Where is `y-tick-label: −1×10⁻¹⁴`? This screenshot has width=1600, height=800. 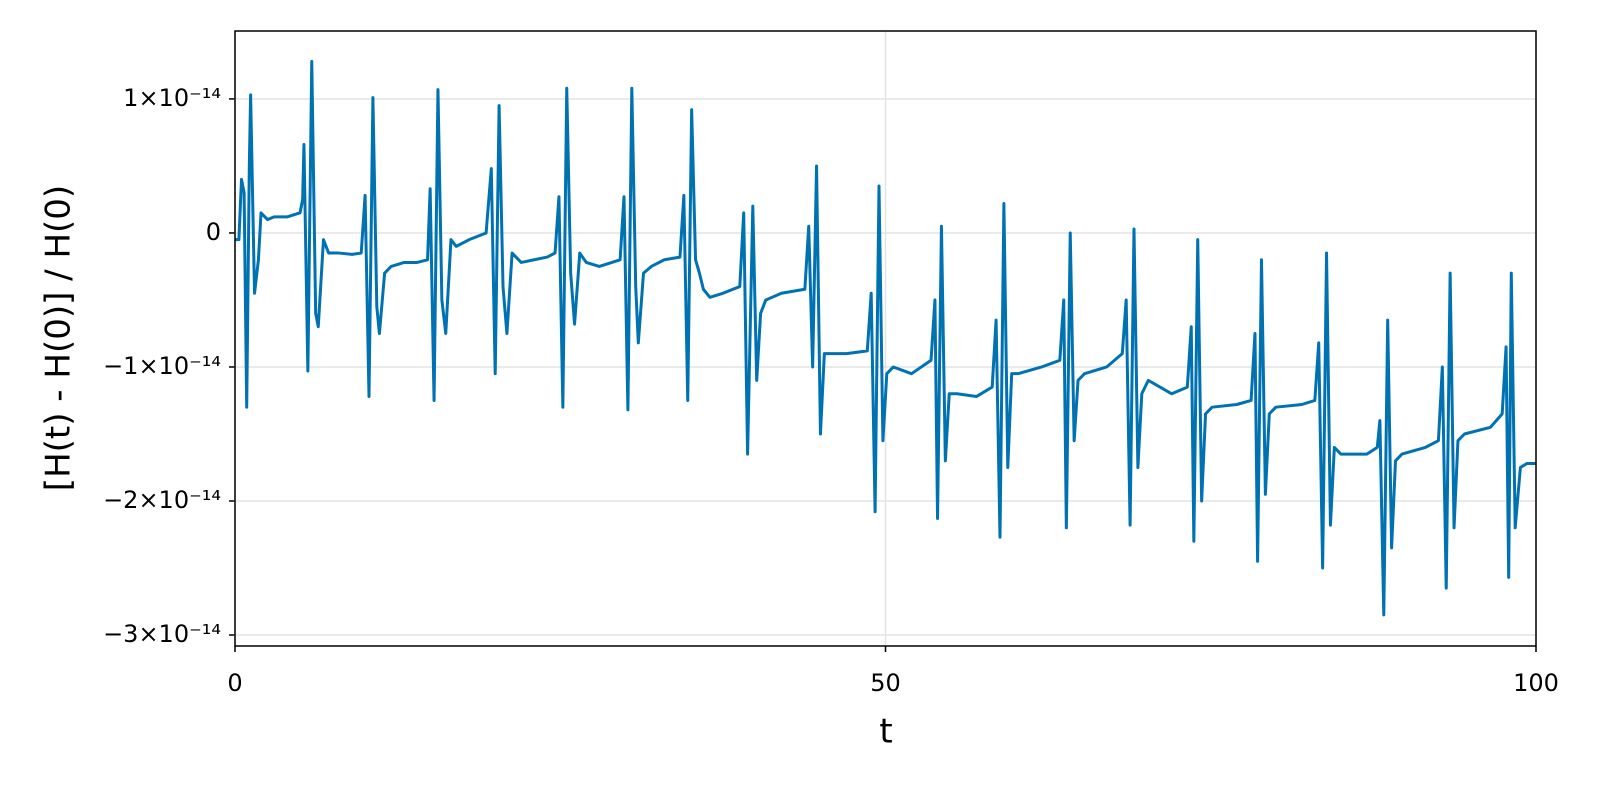 y-tick-label: −1×10⁻¹⁴ is located at coordinates (162, 366).